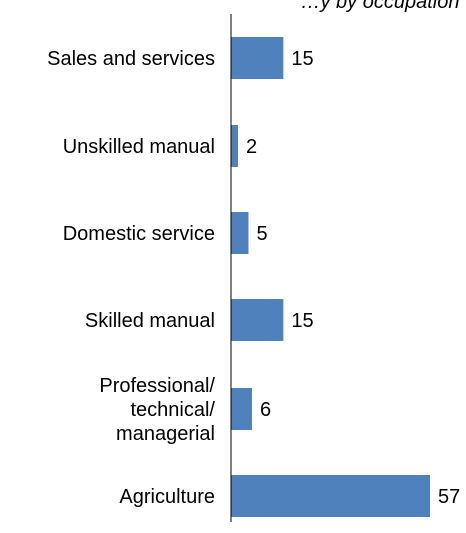  What do you see at coordinates (157, 386) in the screenshot?
I see `category-label-line: Professional/` at bounding box center [157, 386].